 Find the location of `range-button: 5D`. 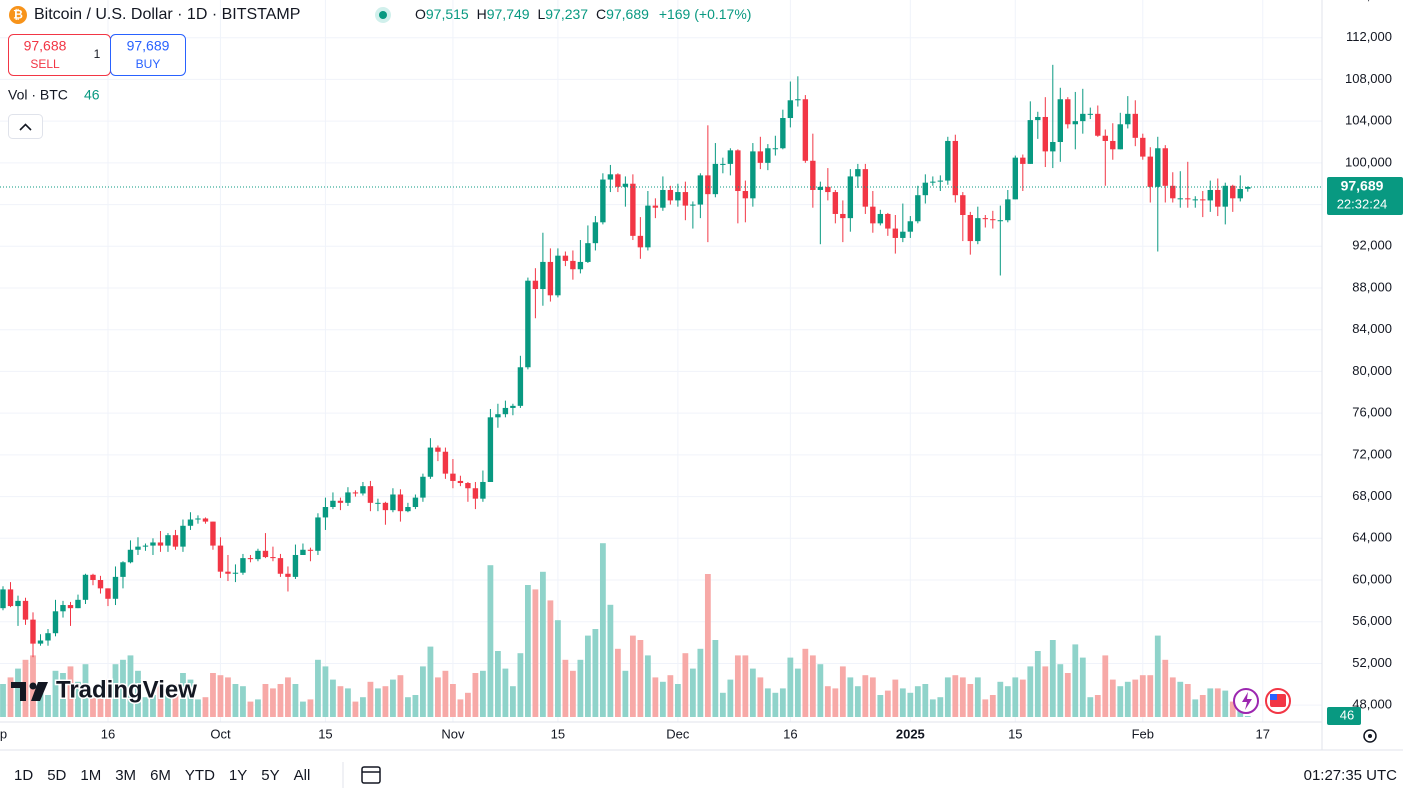

range-button: 5D is located at coordinates (56, 775).